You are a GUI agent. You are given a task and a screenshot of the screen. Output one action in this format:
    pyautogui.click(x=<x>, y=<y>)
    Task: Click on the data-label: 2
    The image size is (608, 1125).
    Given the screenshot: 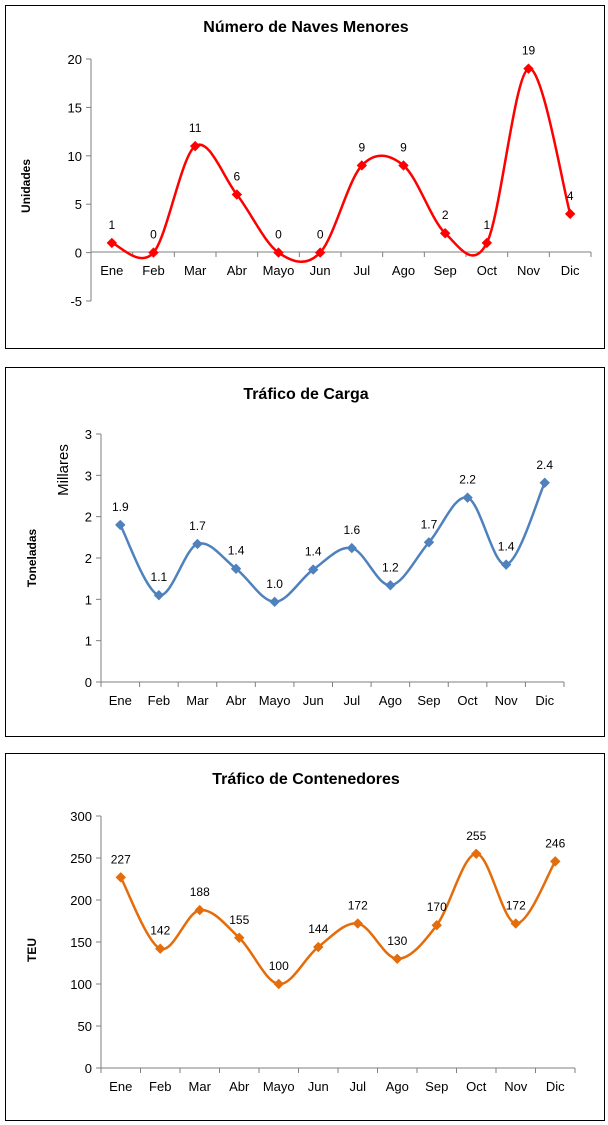 What is the action you would take?
    pyautogui.click(x=445, y=215)
    